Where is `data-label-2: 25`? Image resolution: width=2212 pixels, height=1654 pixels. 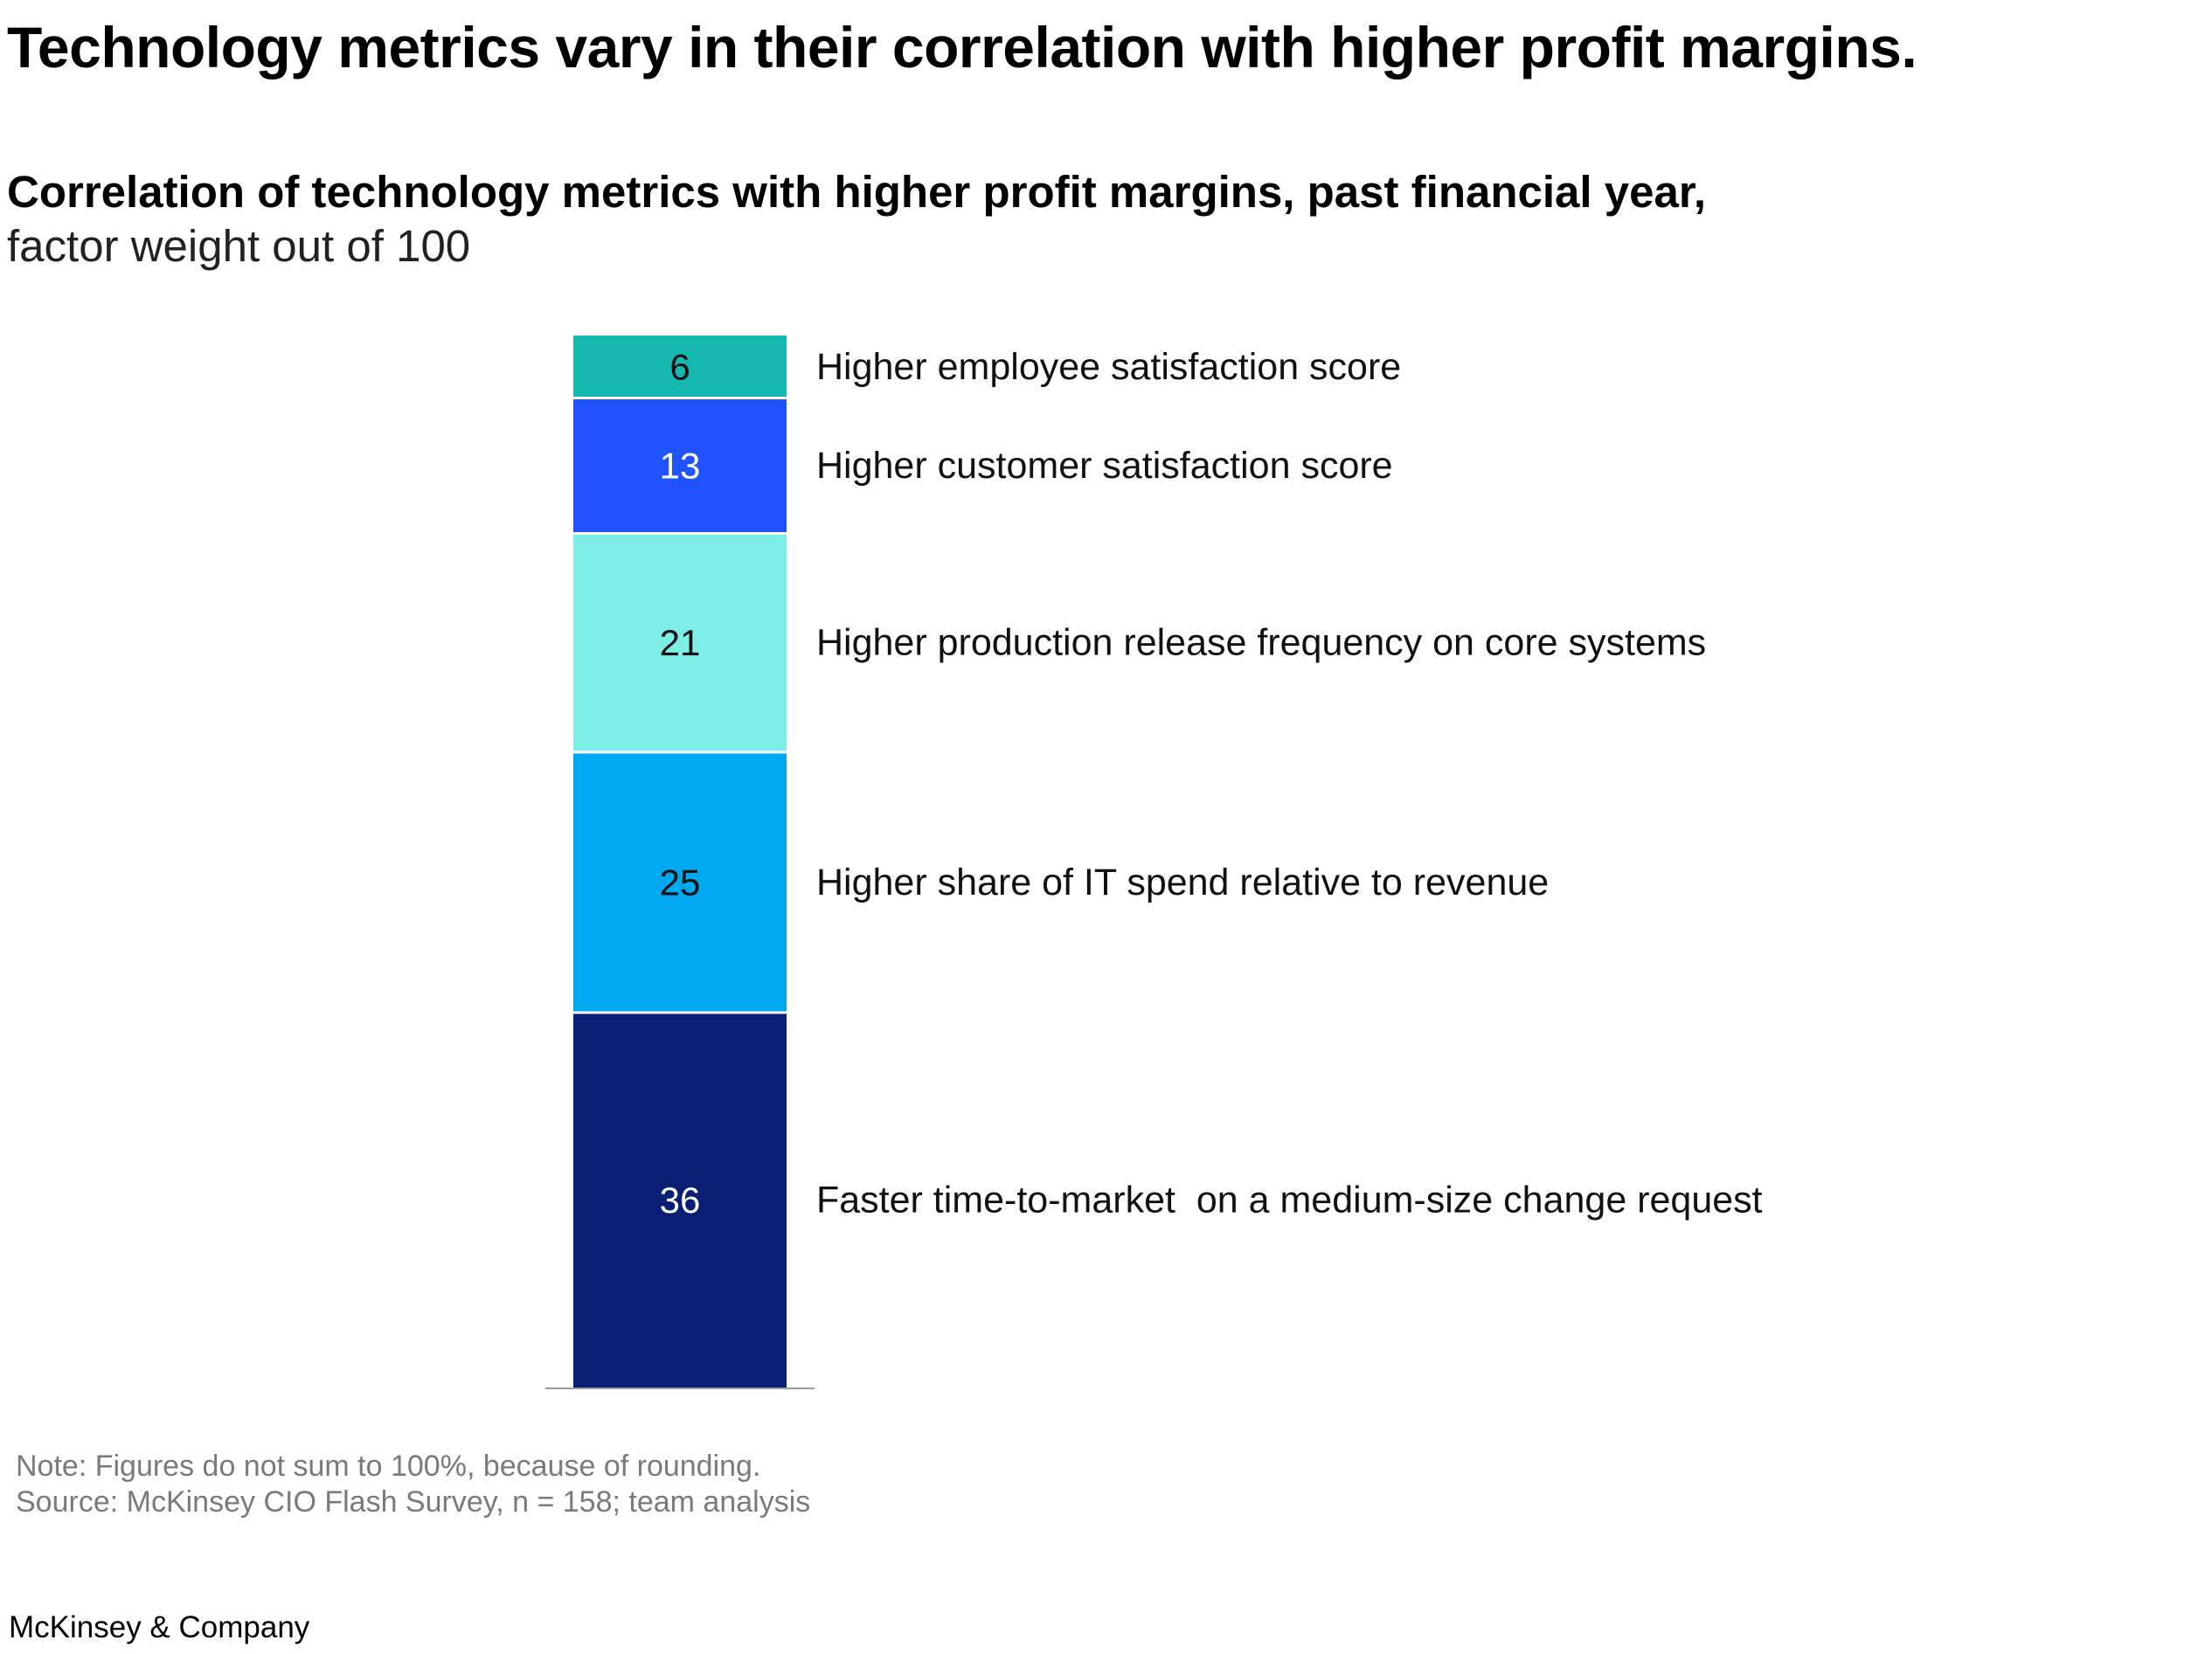
data-label-2: 25 is located at coordinates (680, 882).